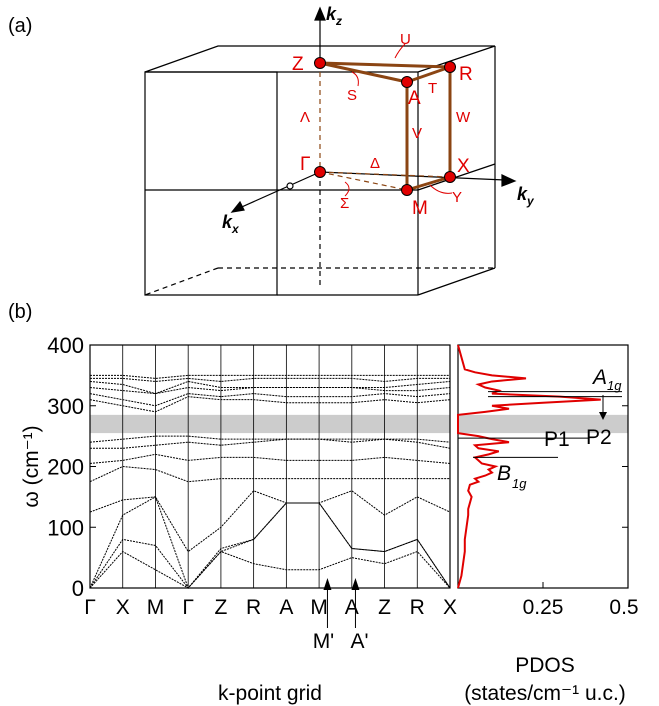 This screenshot has width=659, height=706. I want to click on label-T: T, so click(432, 88).